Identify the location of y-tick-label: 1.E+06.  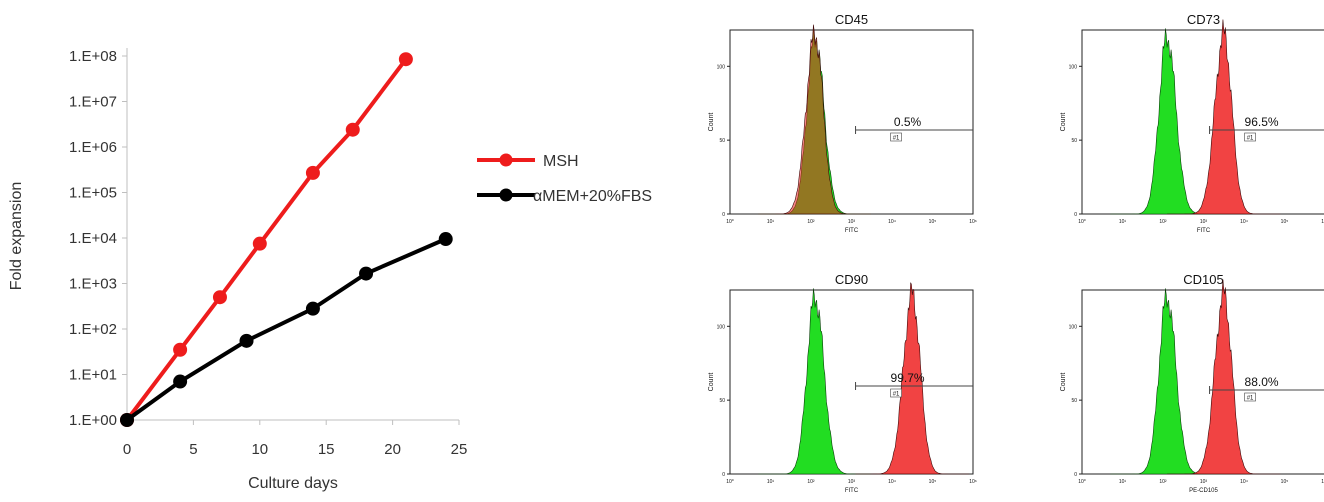
(93, 147).